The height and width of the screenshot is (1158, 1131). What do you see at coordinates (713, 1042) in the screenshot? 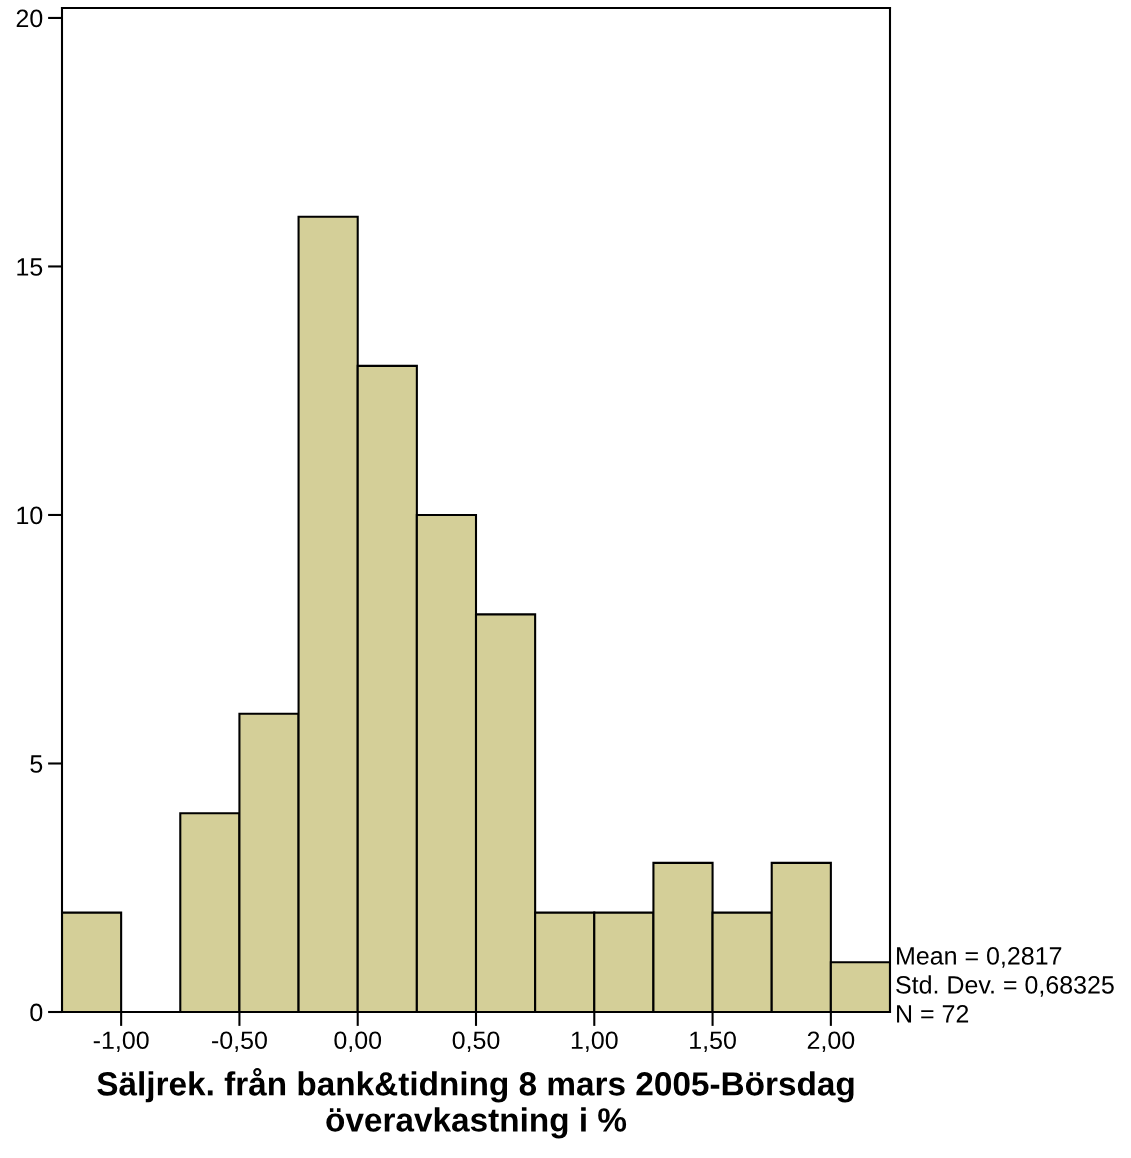
I see `x-tick-label: 1,50` at bounding box center [713, 1042].